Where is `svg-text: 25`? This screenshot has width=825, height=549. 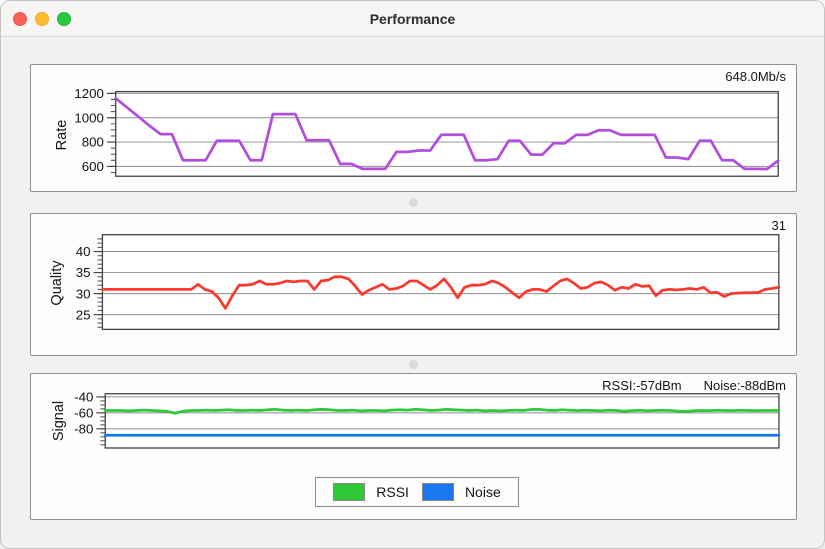 svg-text: 25 is located at coordinates (83, 314).